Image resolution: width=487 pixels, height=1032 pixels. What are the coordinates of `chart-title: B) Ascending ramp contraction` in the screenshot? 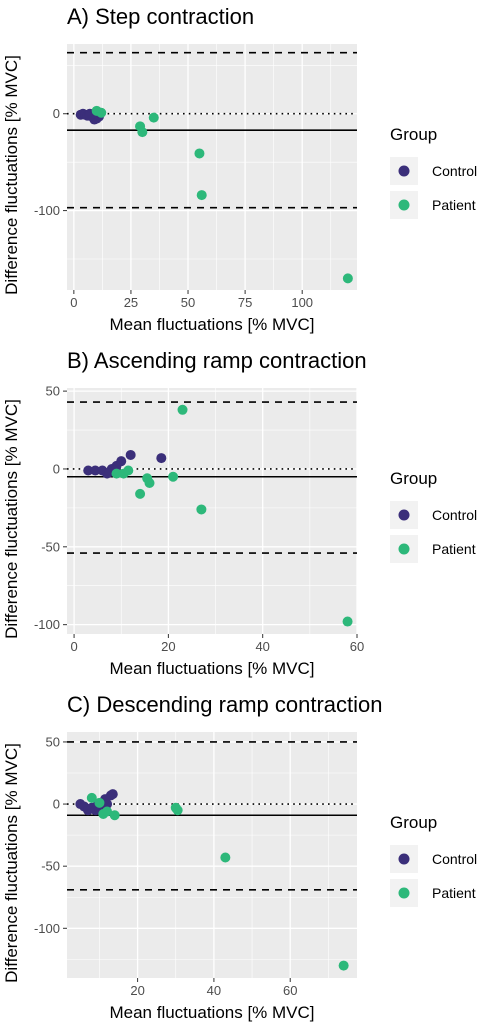 It's located at (217, 360).